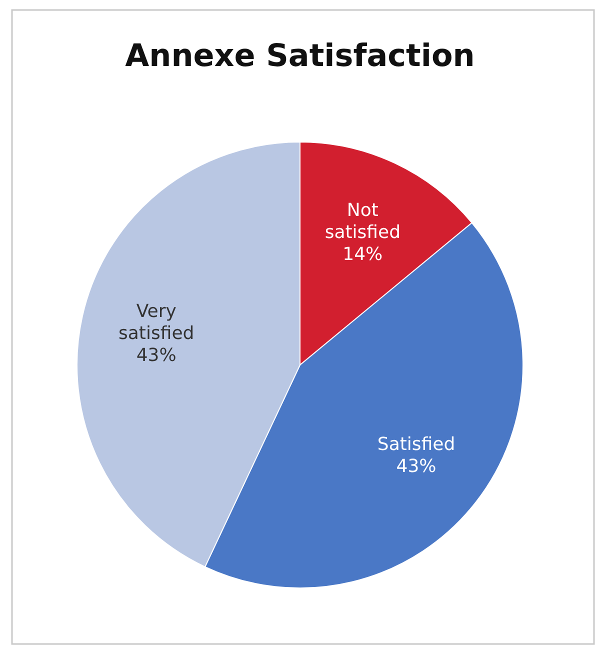  I want to click on data-label: 14%, so click(362, 254).